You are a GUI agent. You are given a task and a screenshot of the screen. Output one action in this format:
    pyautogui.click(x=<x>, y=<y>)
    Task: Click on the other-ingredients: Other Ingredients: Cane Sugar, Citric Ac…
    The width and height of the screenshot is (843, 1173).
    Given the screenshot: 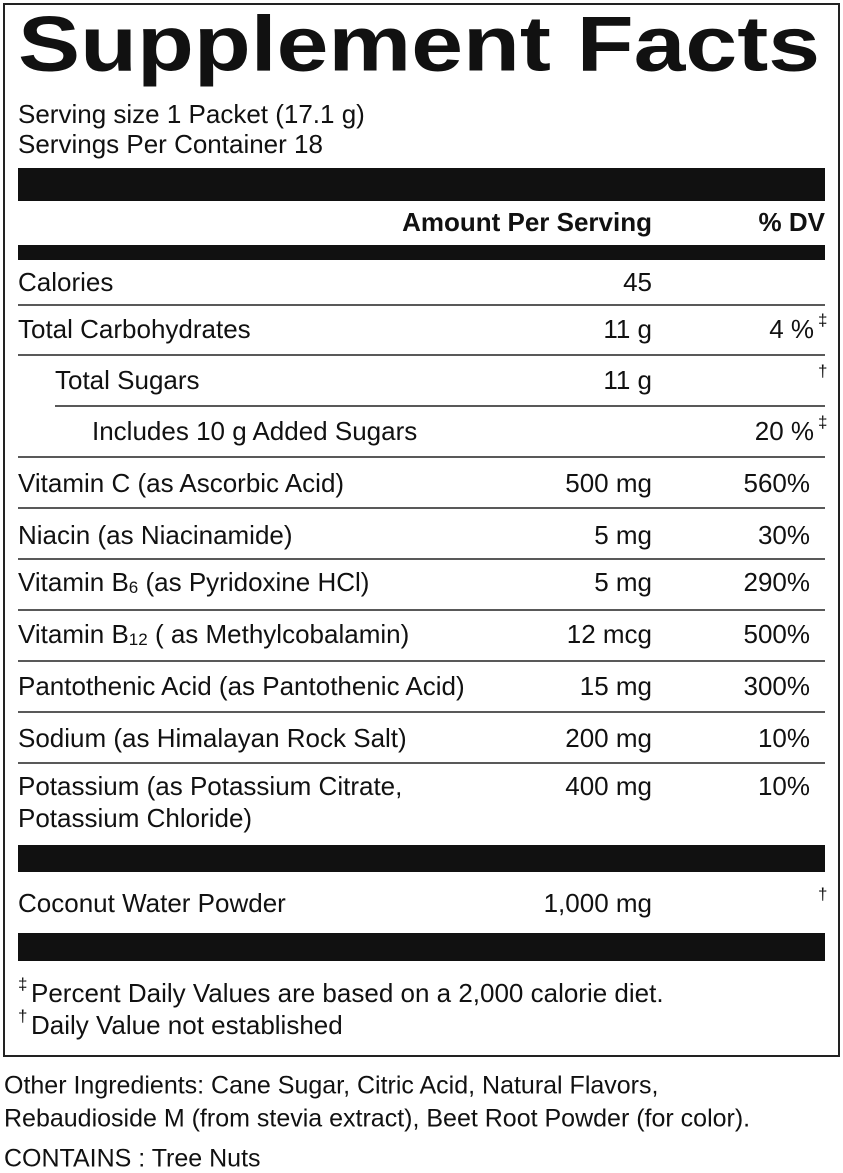 What is the action you would take?
    pyautogui.click(x=331, y=1086)
    